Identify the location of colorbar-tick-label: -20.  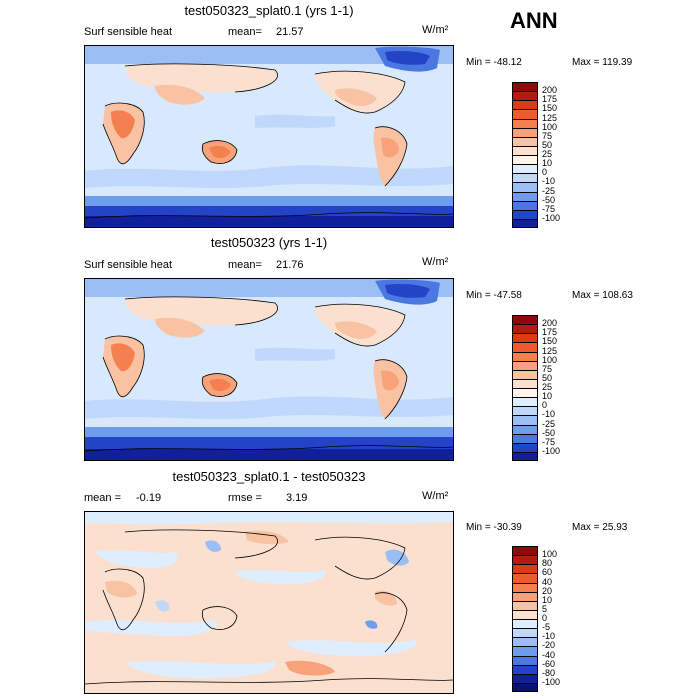
(549, 645).